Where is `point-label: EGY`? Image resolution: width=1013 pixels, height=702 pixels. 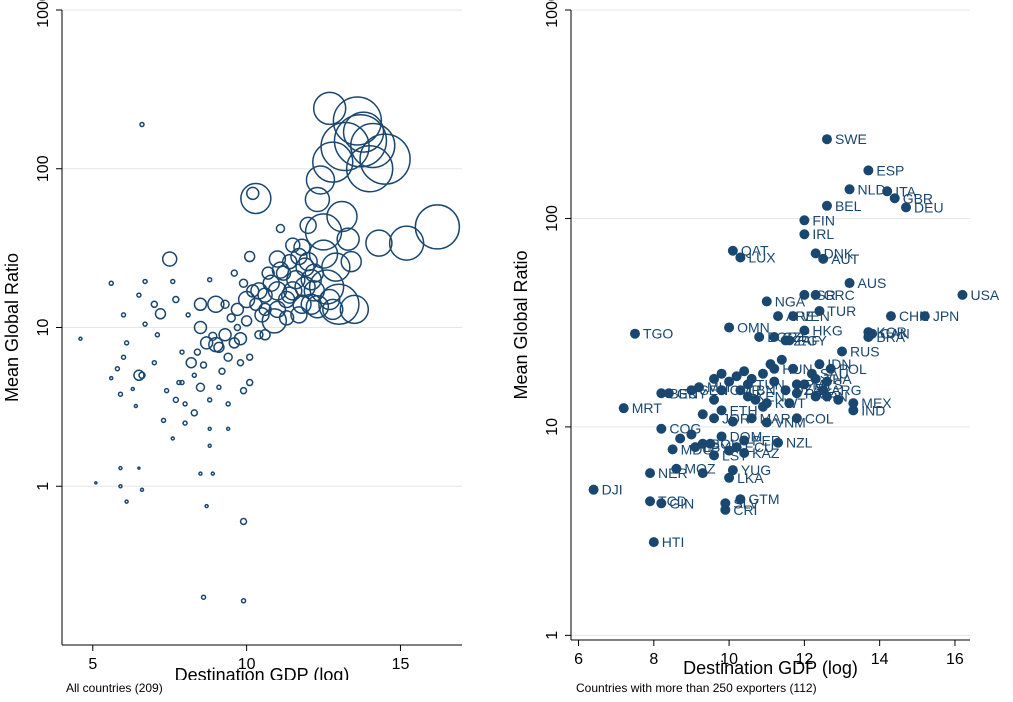
point-label: EGY is located at coordinates (812, 340).